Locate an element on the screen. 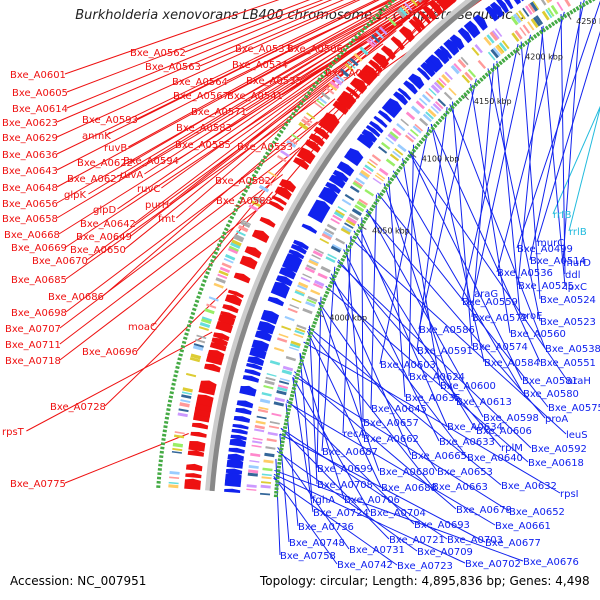 This screenshot has width=600, height=600. gene-label-reverse: murD is located at coordinates (577, 263).